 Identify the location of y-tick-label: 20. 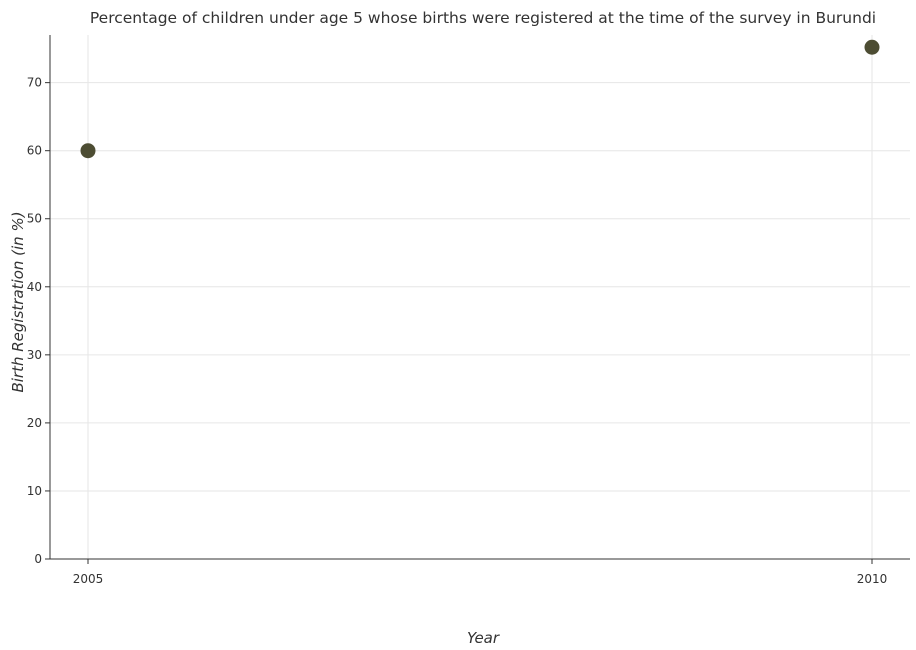
(34, 423).